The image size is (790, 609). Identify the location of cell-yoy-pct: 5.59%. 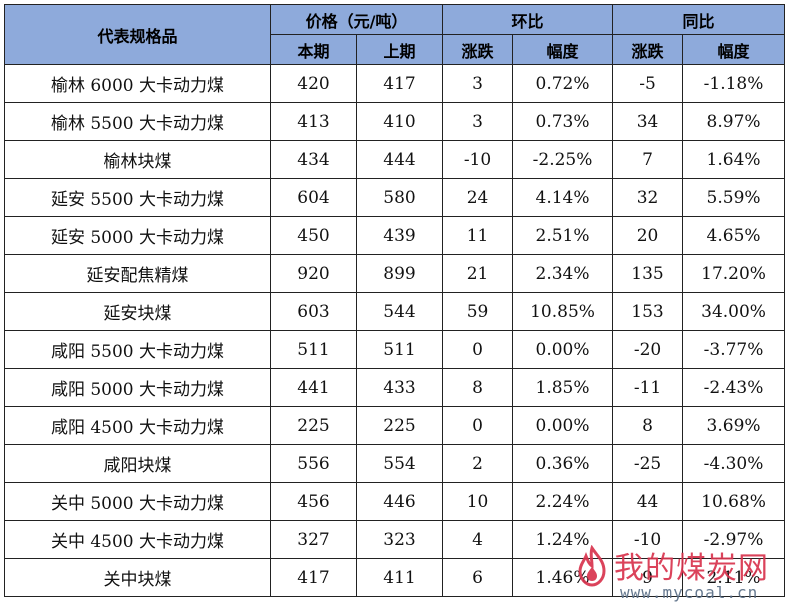
(734, 197).